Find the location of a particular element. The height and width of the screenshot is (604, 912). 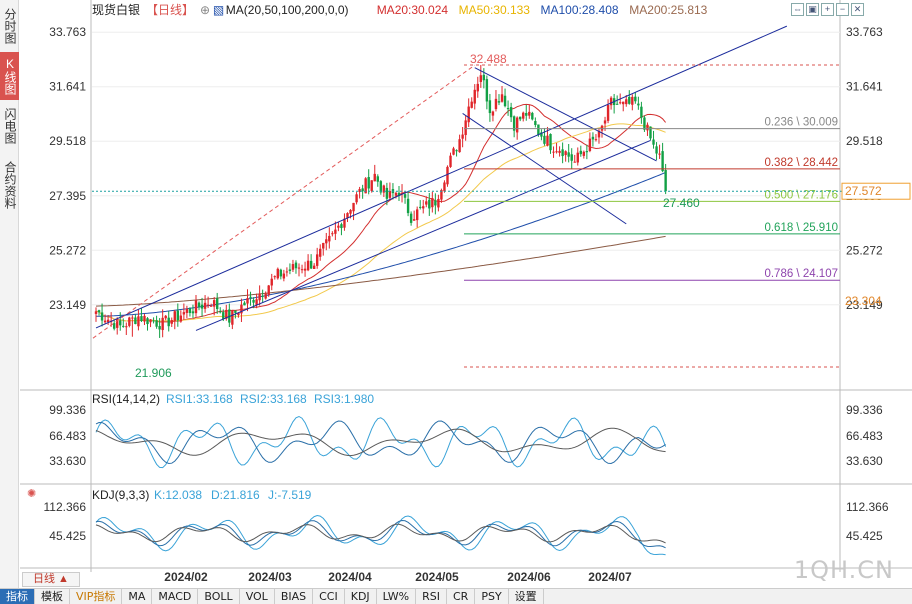

indicator-tab-10: LW% is located at coordinates (397, 596).